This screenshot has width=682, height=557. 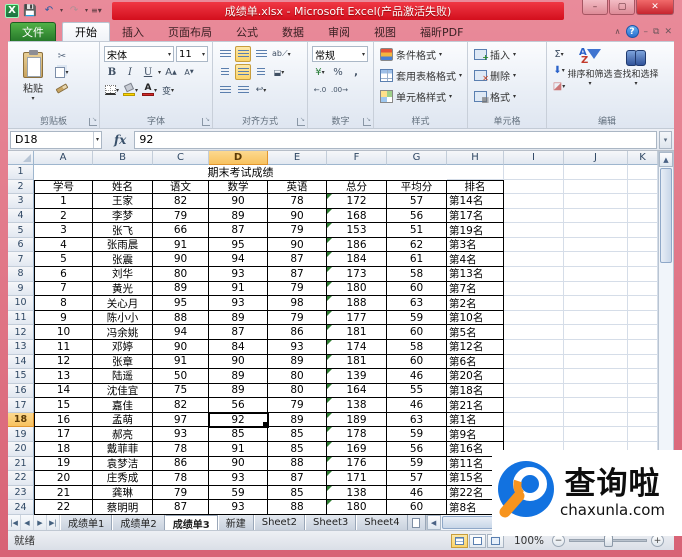 What do you see at coordinates (528, 540) in the screenshot?
I see `zoom-level: 100%` at bounding box center [528, 540].